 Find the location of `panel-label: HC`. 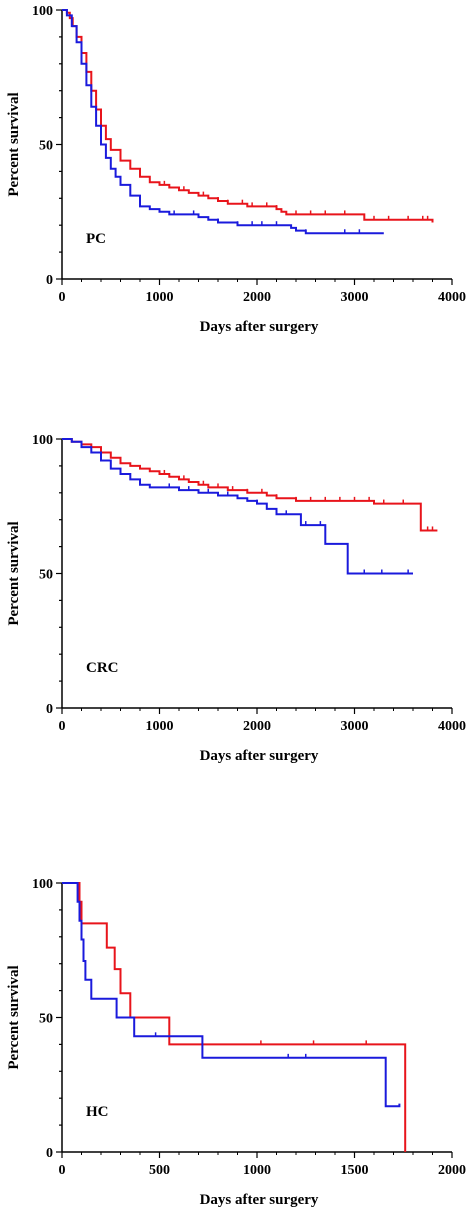

panel-label: HC is located at coordinates (97, 1112).